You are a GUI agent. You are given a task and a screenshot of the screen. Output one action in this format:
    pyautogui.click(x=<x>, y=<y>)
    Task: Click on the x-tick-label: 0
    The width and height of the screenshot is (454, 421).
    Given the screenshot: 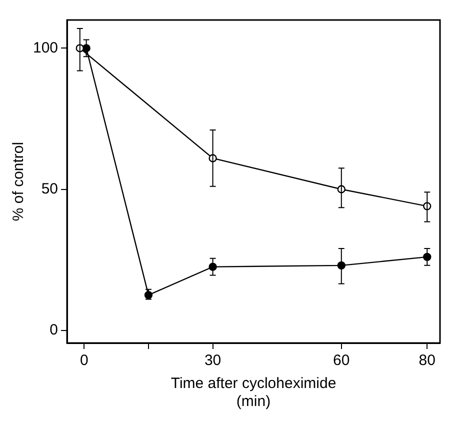 What is the action you would take?
    pyautogui.click(x=84, y=361)
    